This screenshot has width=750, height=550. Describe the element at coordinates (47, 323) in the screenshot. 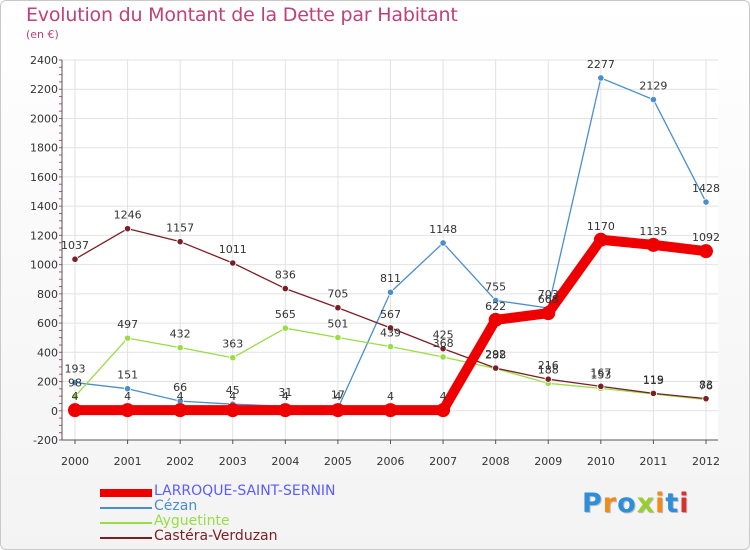

I see `y-tick-label: 600` at that location.